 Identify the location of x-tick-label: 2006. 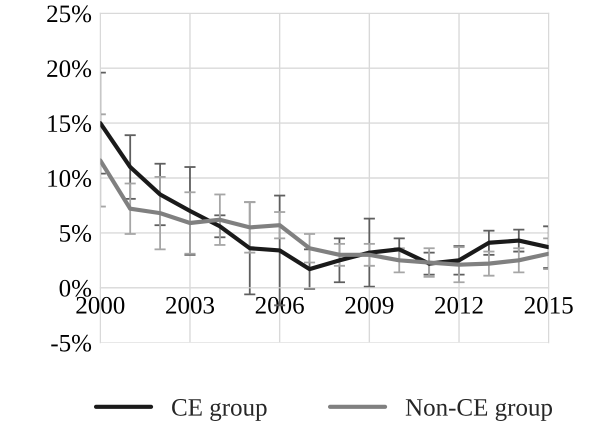
(280, 305).